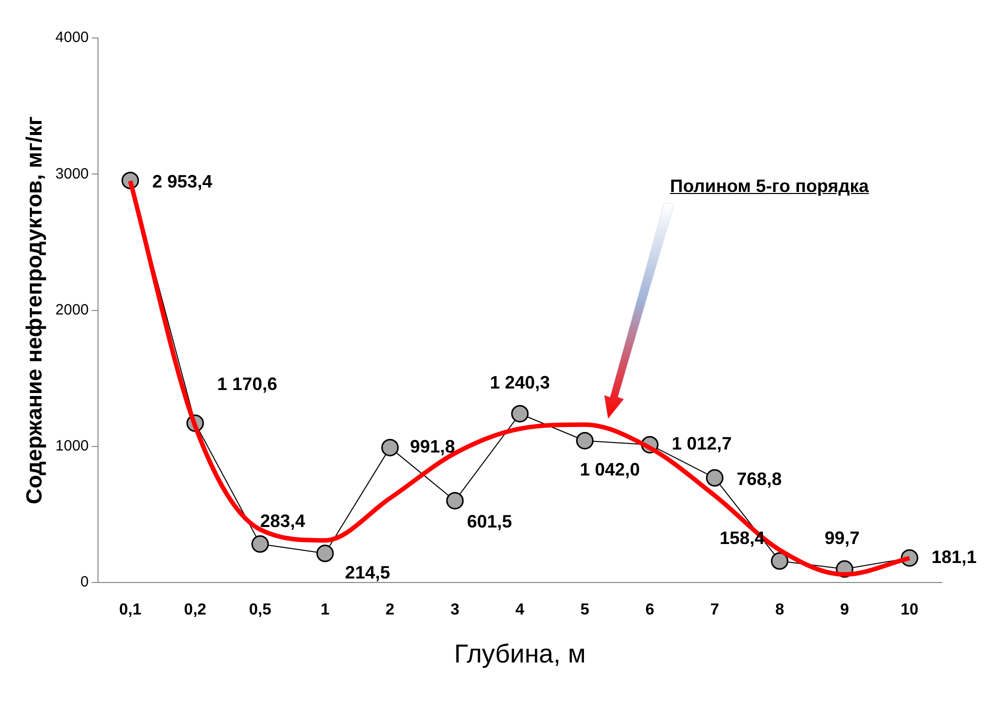  Describe the element at coordinates (649, 610) in the screenshot. I see `x-tick-label: 6` at that location.